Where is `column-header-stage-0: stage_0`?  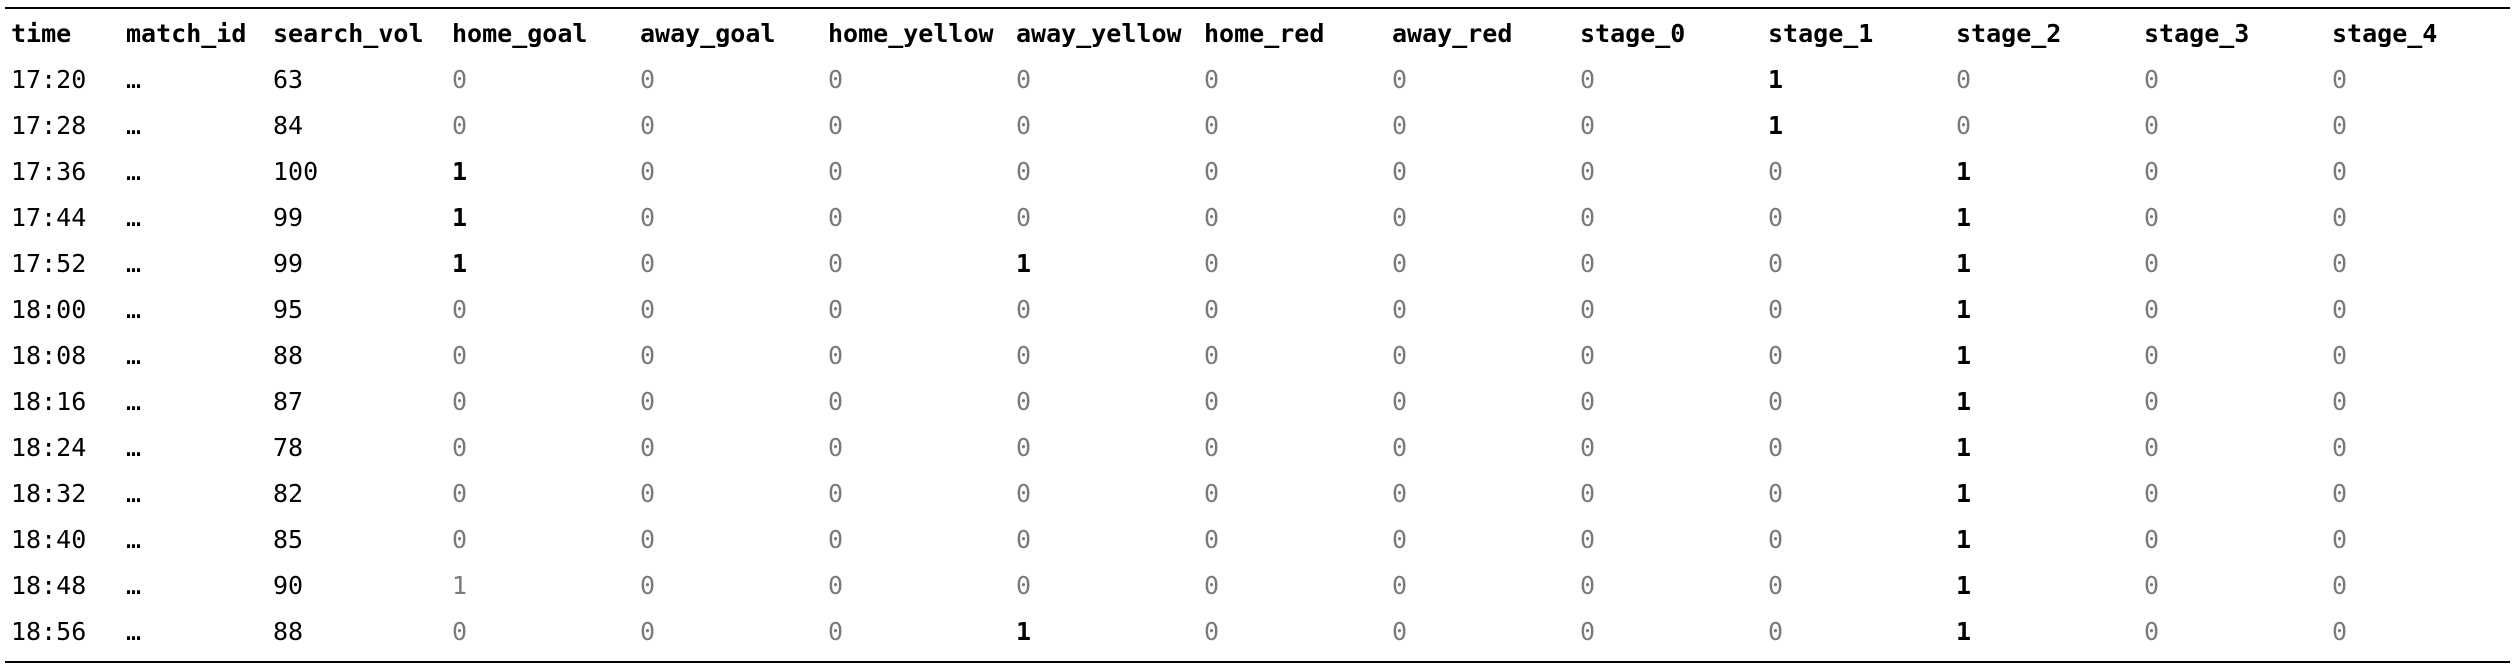 column-header-stage-0: stage_0 is located at coordinates (1633, 33).